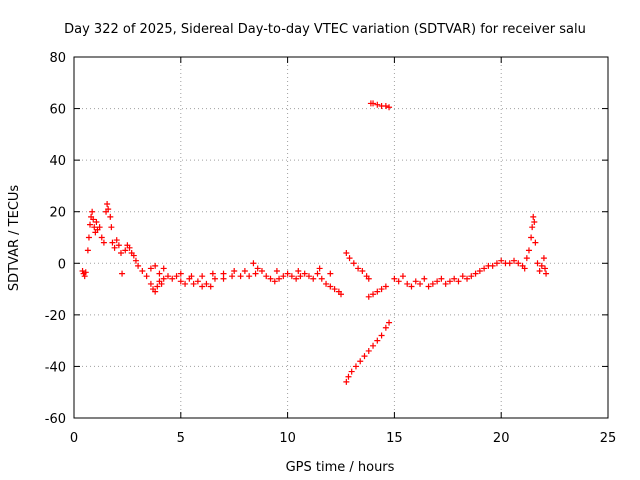 This screenshot has width=640, height=480. What do you see at coordinates (57, 58) in the screenshot?
I see `y-tick-label: 80` at bounding box center [57, 58].